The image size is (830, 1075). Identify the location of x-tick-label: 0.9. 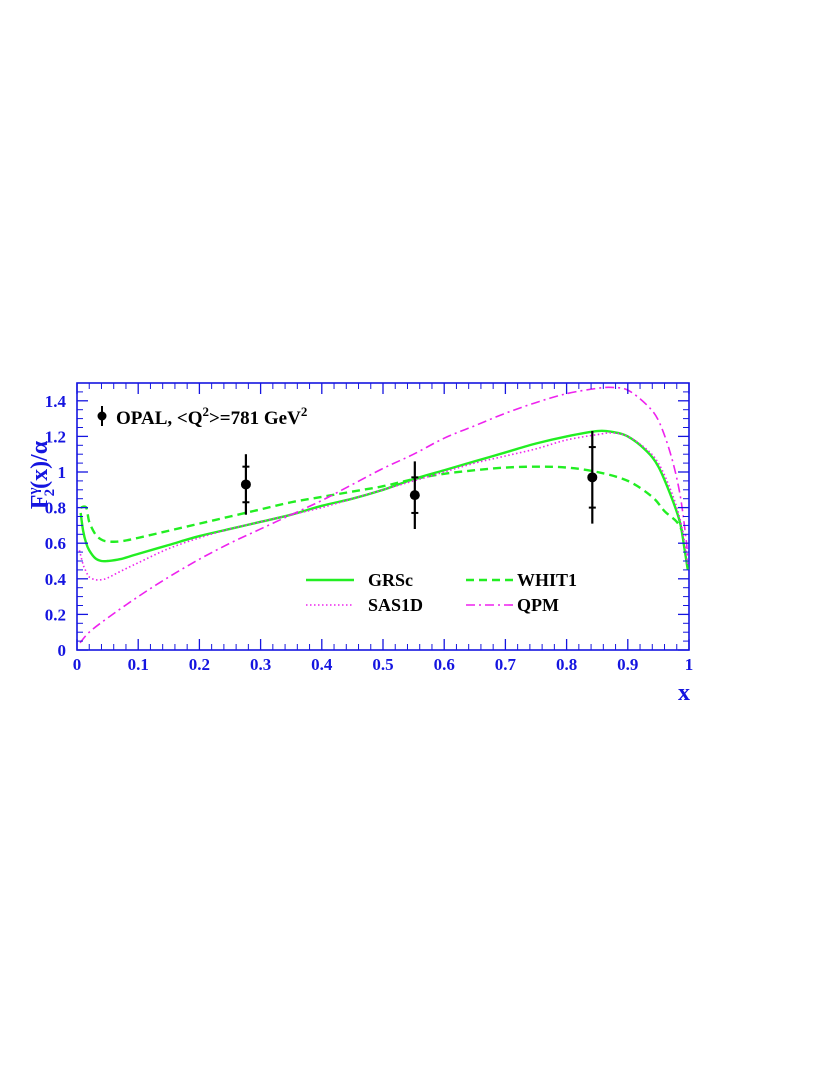
(627, 664).